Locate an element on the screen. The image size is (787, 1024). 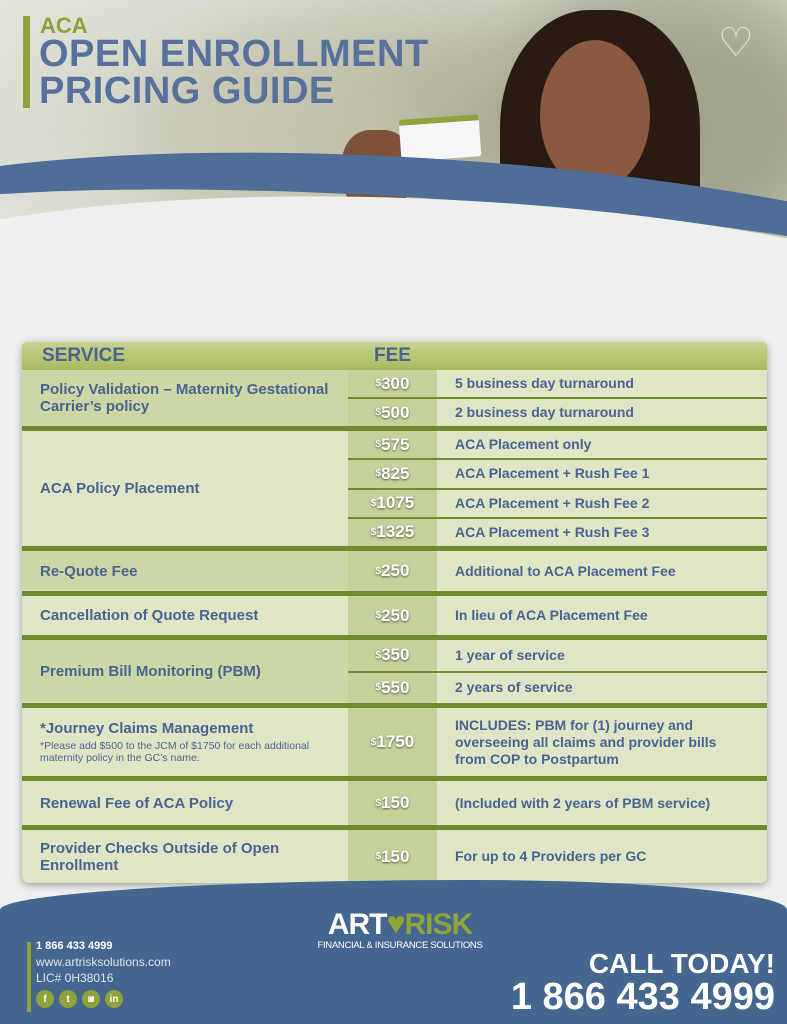
call-to-action: CALL TODAY! is located at coordinates (681, 963).